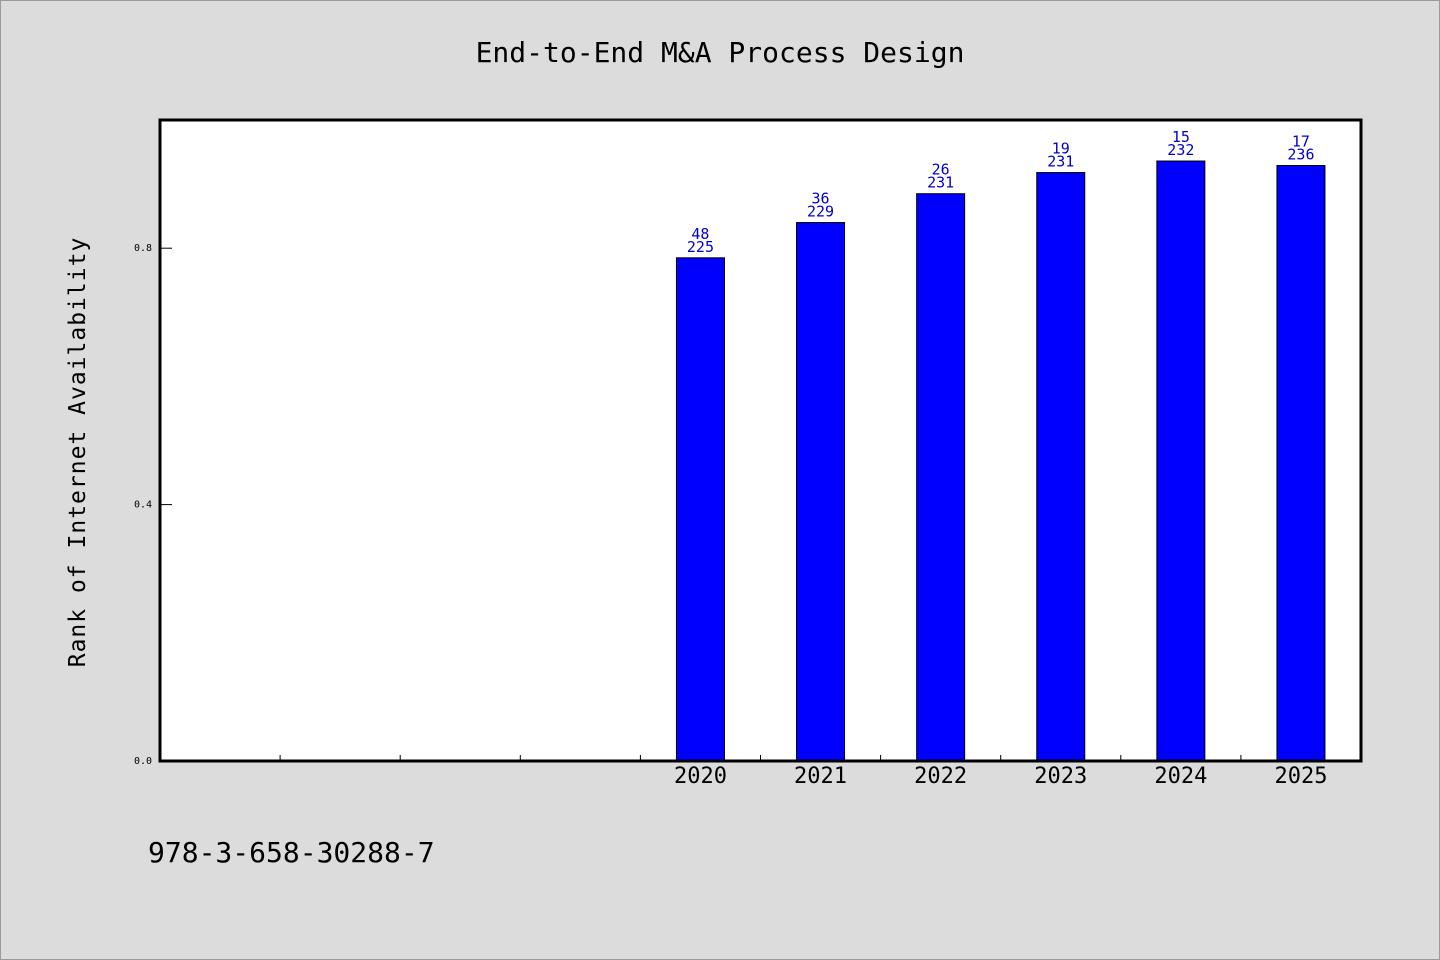 Image resolution: width=1440 pixels, height=960 pixels. Describe the element at coordinates (1061, 149) in the screenshot. I see `data-label-top: 19` at that location.